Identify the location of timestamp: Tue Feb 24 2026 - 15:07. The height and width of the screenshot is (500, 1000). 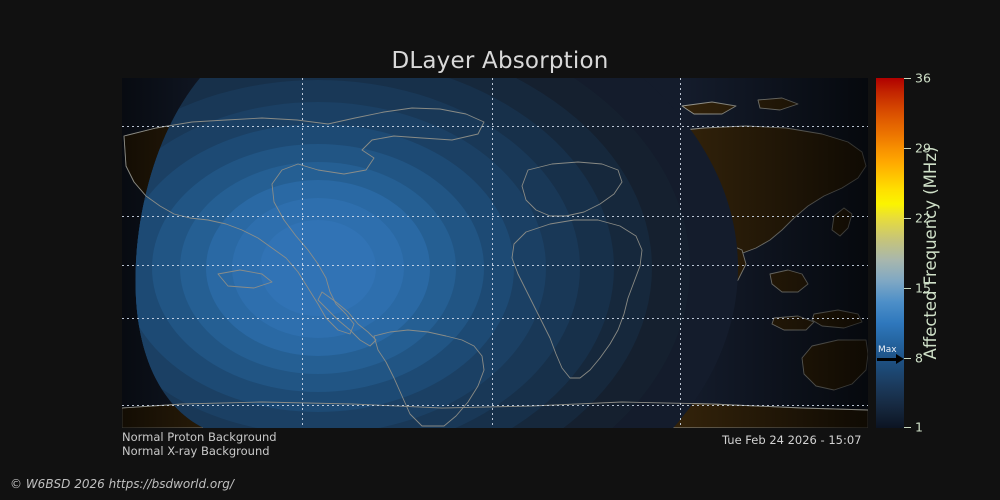
(792, 440).